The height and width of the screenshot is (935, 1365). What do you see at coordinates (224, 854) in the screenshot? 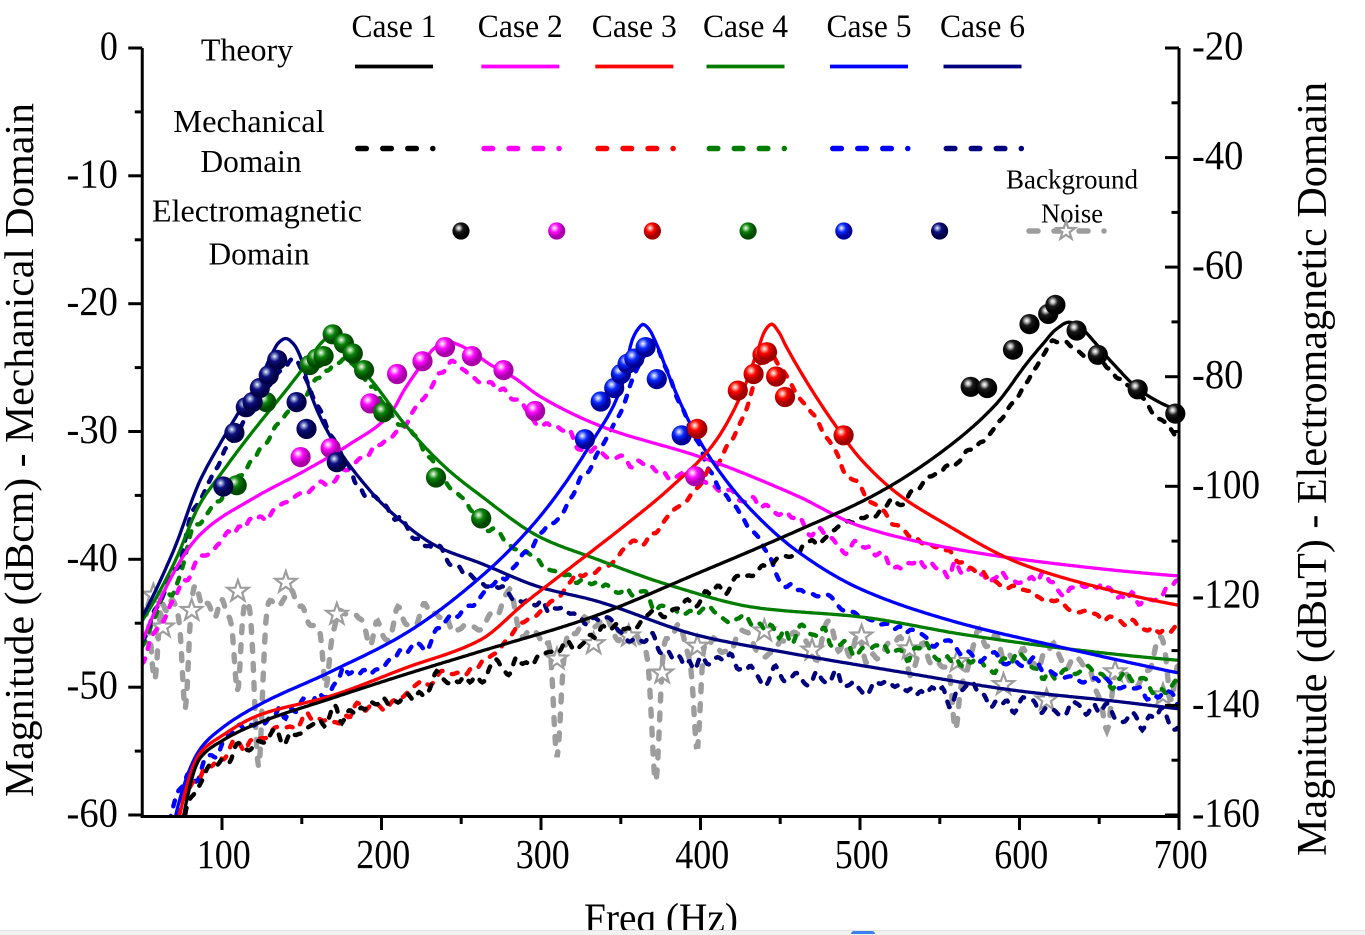
I see `svg-text: 100` at bounding box center [224, 854].